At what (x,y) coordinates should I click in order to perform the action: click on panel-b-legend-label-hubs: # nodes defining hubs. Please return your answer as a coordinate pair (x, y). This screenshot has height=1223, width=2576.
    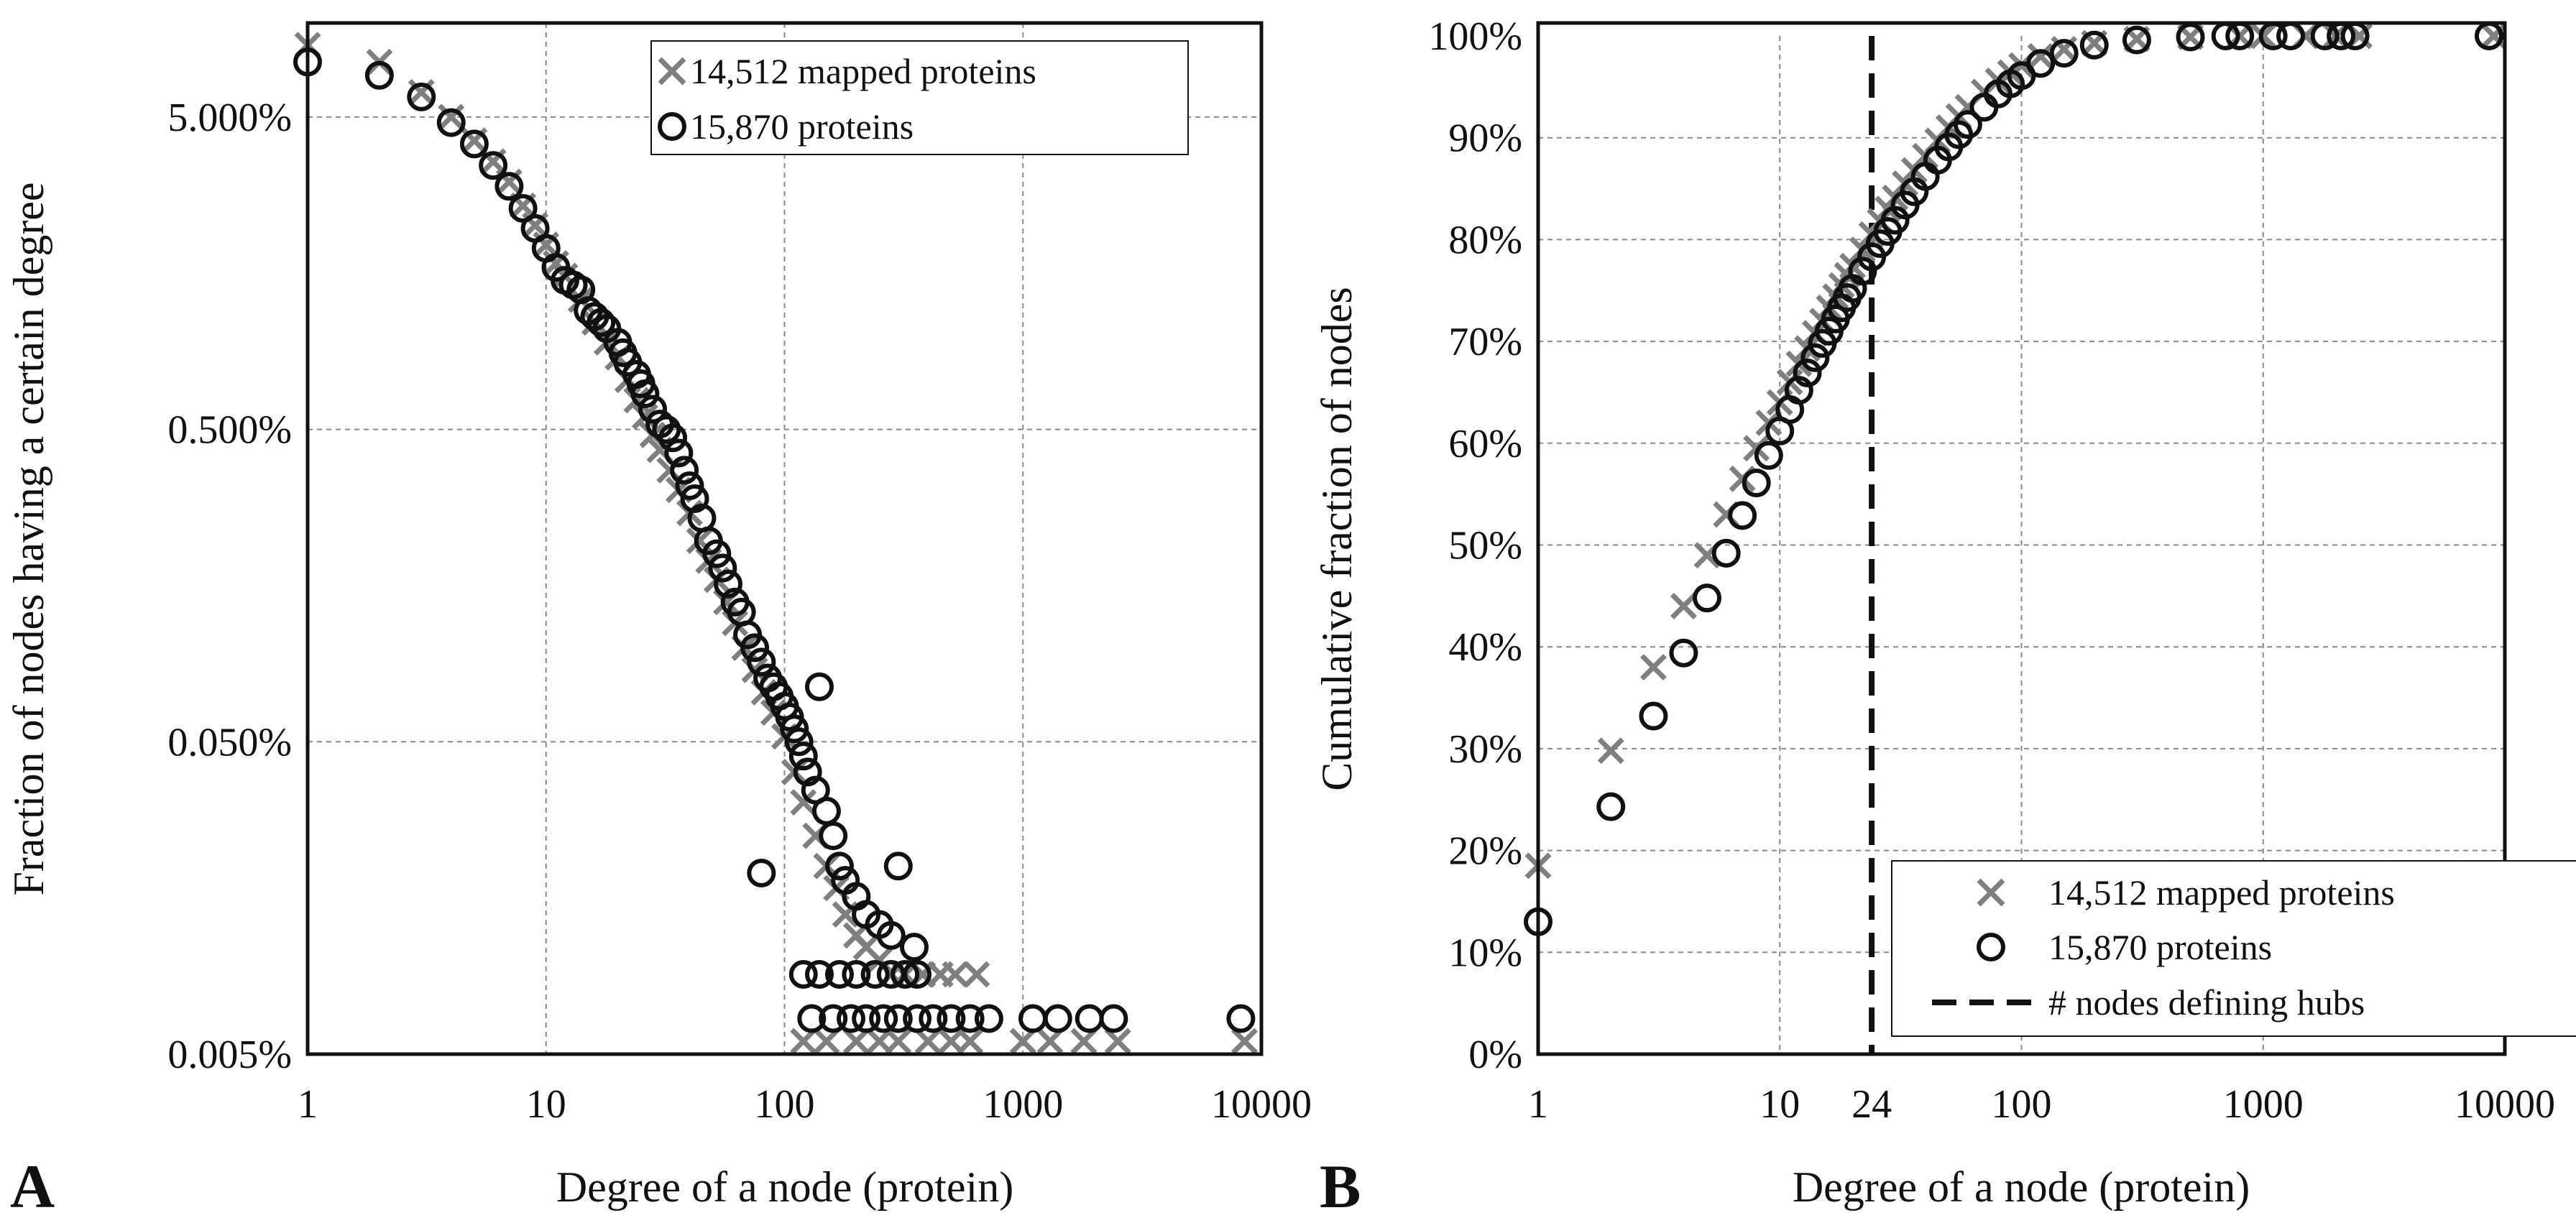
    Looking at the image, I should click on (2206, 1002).